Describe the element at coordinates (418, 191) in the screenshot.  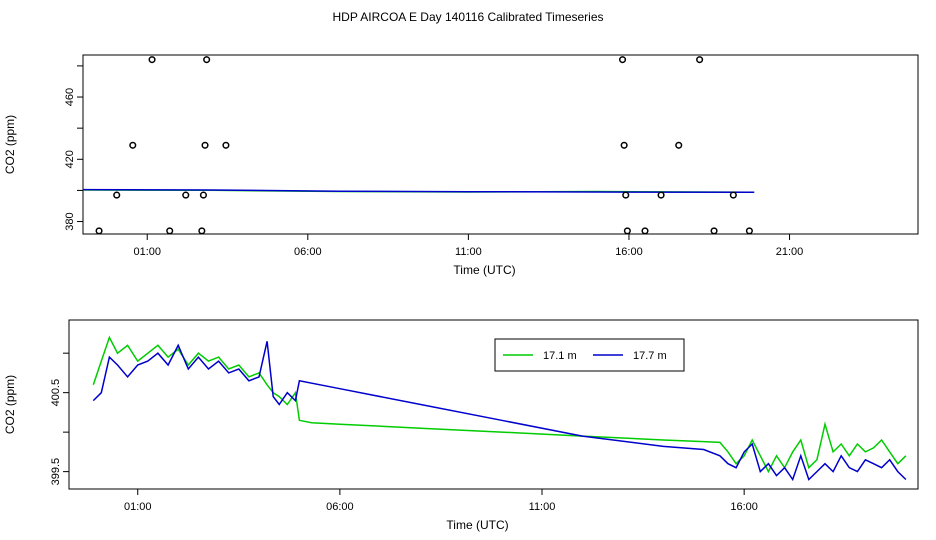
I see `series-line-blue` at that location.